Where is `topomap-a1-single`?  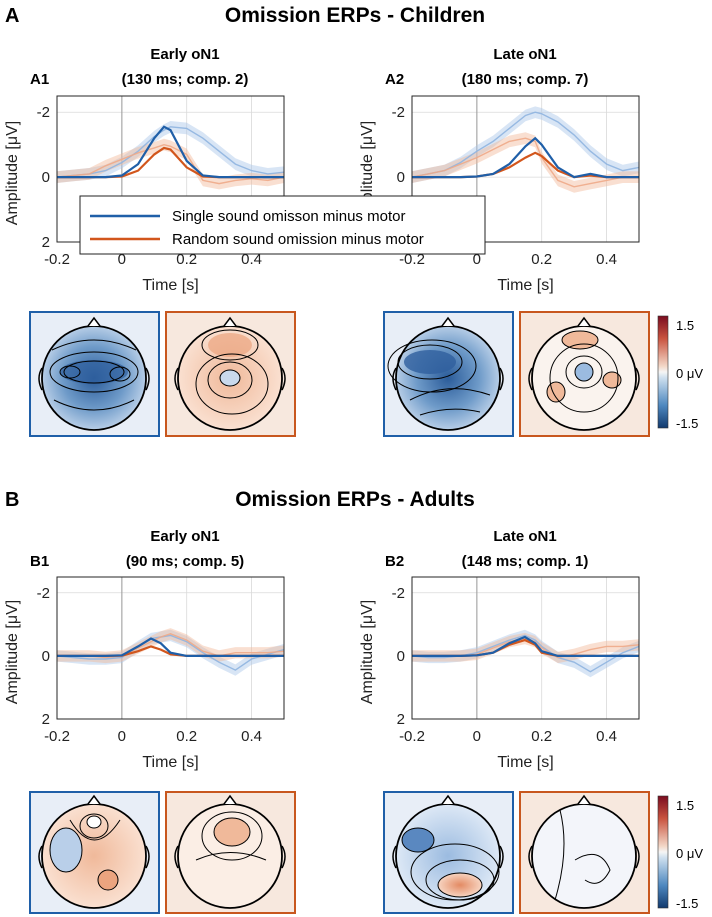 topomap-a1-single is located at coordinates (94, 374).